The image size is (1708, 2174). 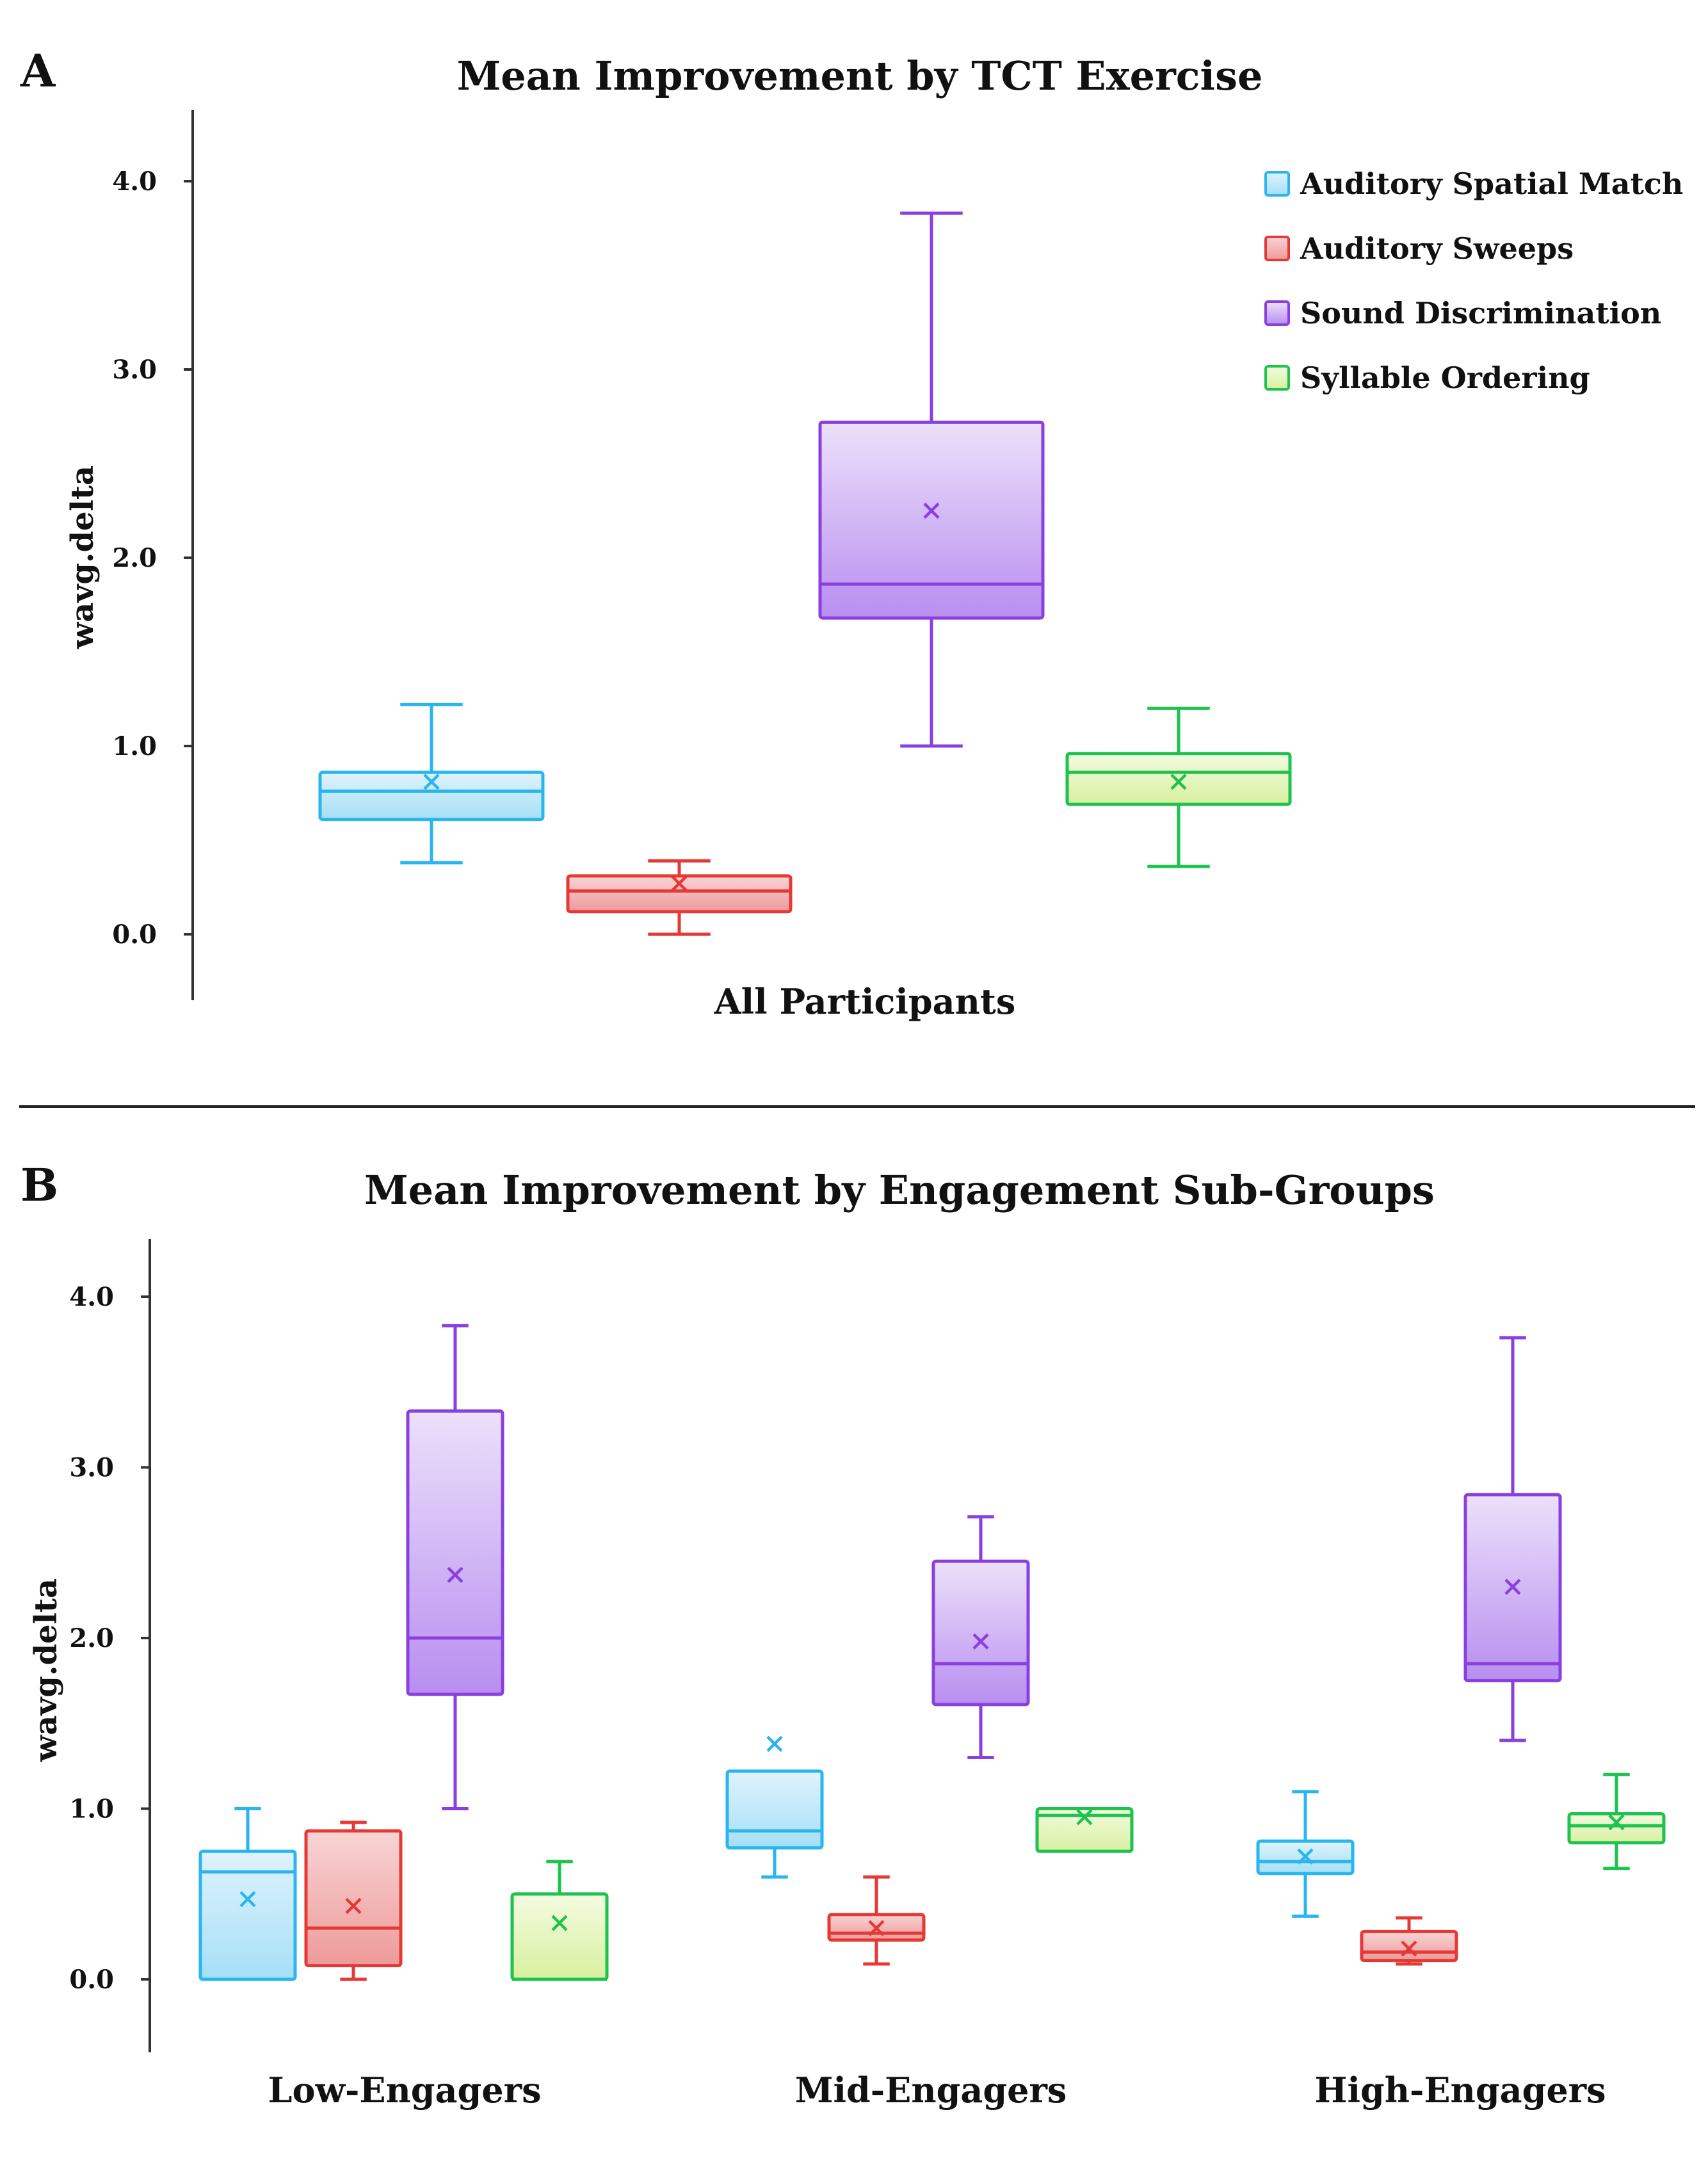 I want to click on legend-label: Auditory Sweeps, so click(x=1437, y=248).